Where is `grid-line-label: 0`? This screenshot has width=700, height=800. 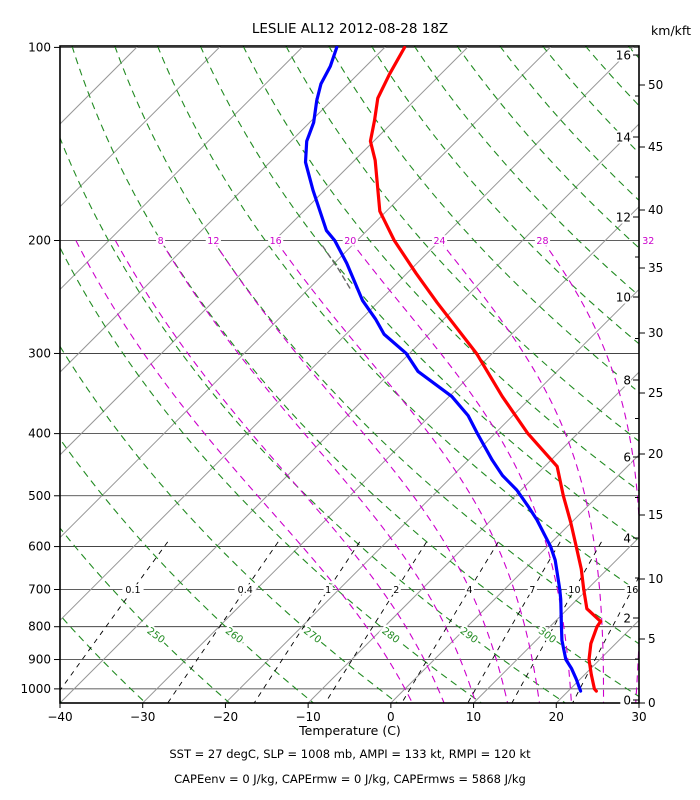
grid-line-label: 0 is located at coordinates (625, 700).